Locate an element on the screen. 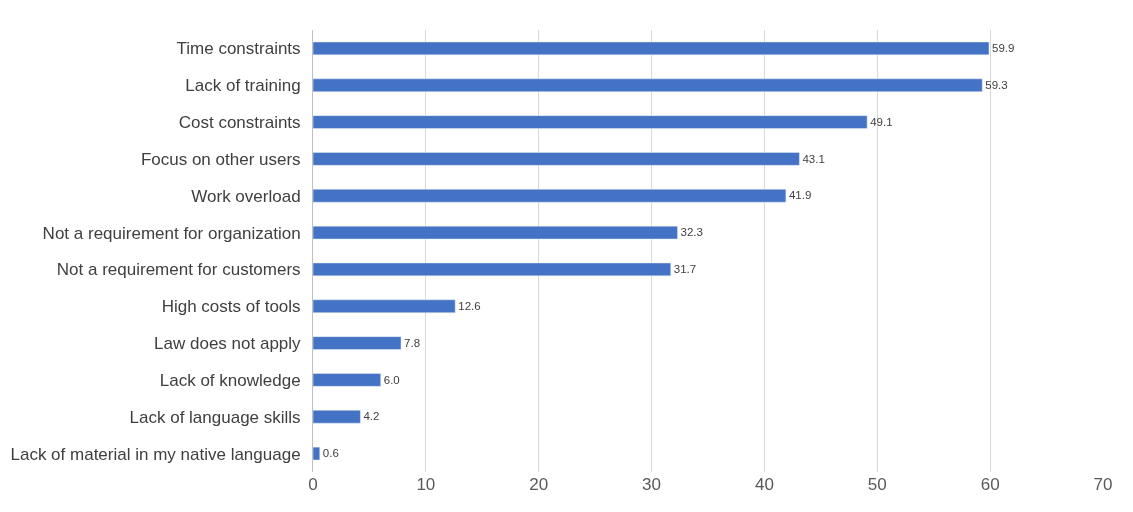 The height and width of the screenshot is (512, 1133). y-tick-label: Not a requirement for customers is located at coordinates (178, 270).